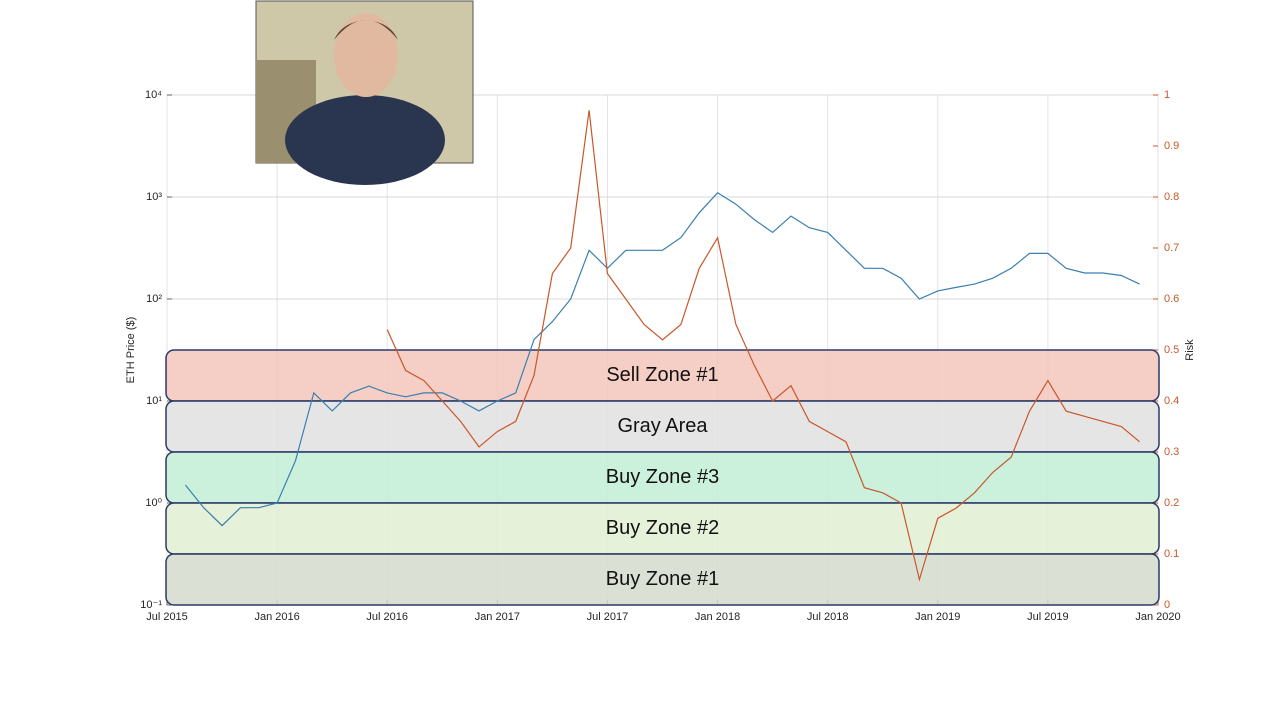 This screenshot has height=720, width=1280. What do you see at coordinates (608, 617) in the screenshot?
I see `x-tick-label: Jul 2017` at bounding box center [608, 617].